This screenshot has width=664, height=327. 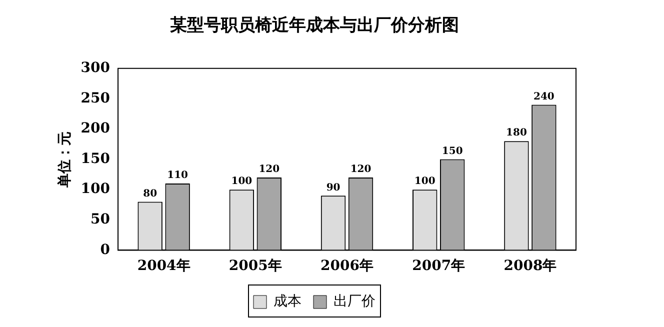 I want to click on data-label: 80, so click(x=150, y=194).